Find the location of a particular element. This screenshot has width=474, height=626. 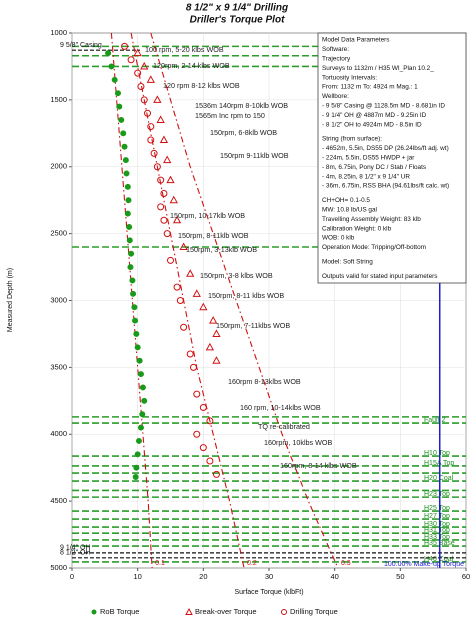

parameter-line: Surveys to 1132m / H35 WI_Plan 10.2_ is located at coordinates (378, 68).